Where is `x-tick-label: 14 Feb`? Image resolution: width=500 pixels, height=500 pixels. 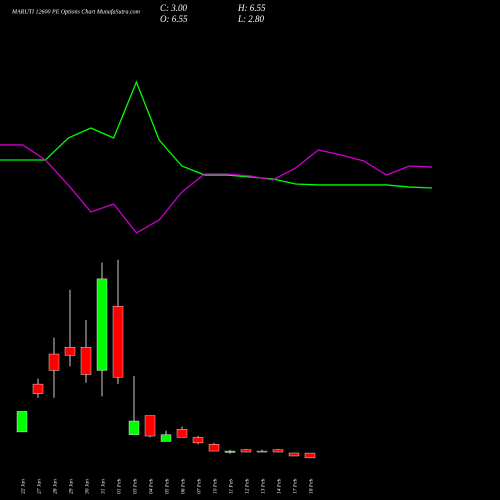 x-tick-label: 14 Feb is located at coordinates (278, 486).